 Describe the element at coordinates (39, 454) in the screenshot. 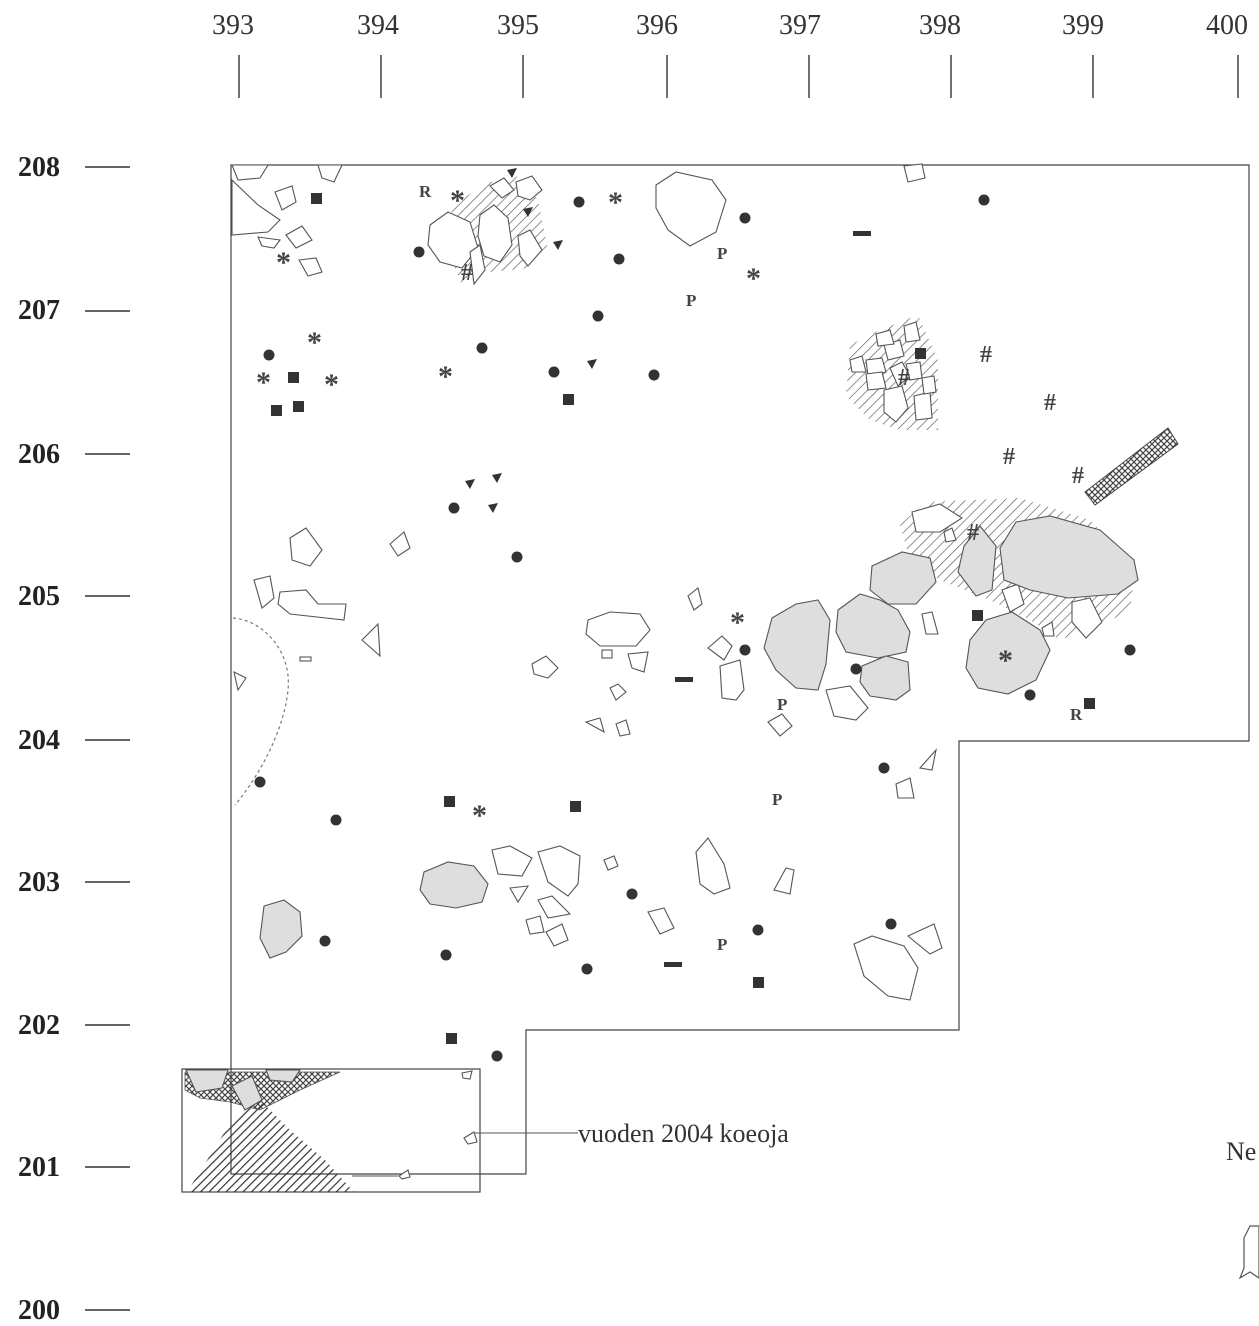

I see `y-tick-label: 206` at that location.